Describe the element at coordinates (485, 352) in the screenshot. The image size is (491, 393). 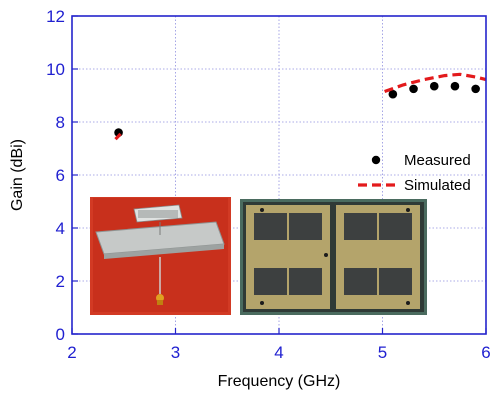
I see `x-tick-label-4: 6` at that location.